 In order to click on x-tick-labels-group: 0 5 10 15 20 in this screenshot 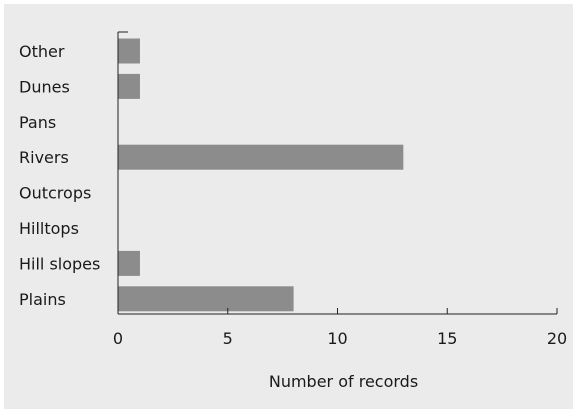, I will do `click(340, 338)`.